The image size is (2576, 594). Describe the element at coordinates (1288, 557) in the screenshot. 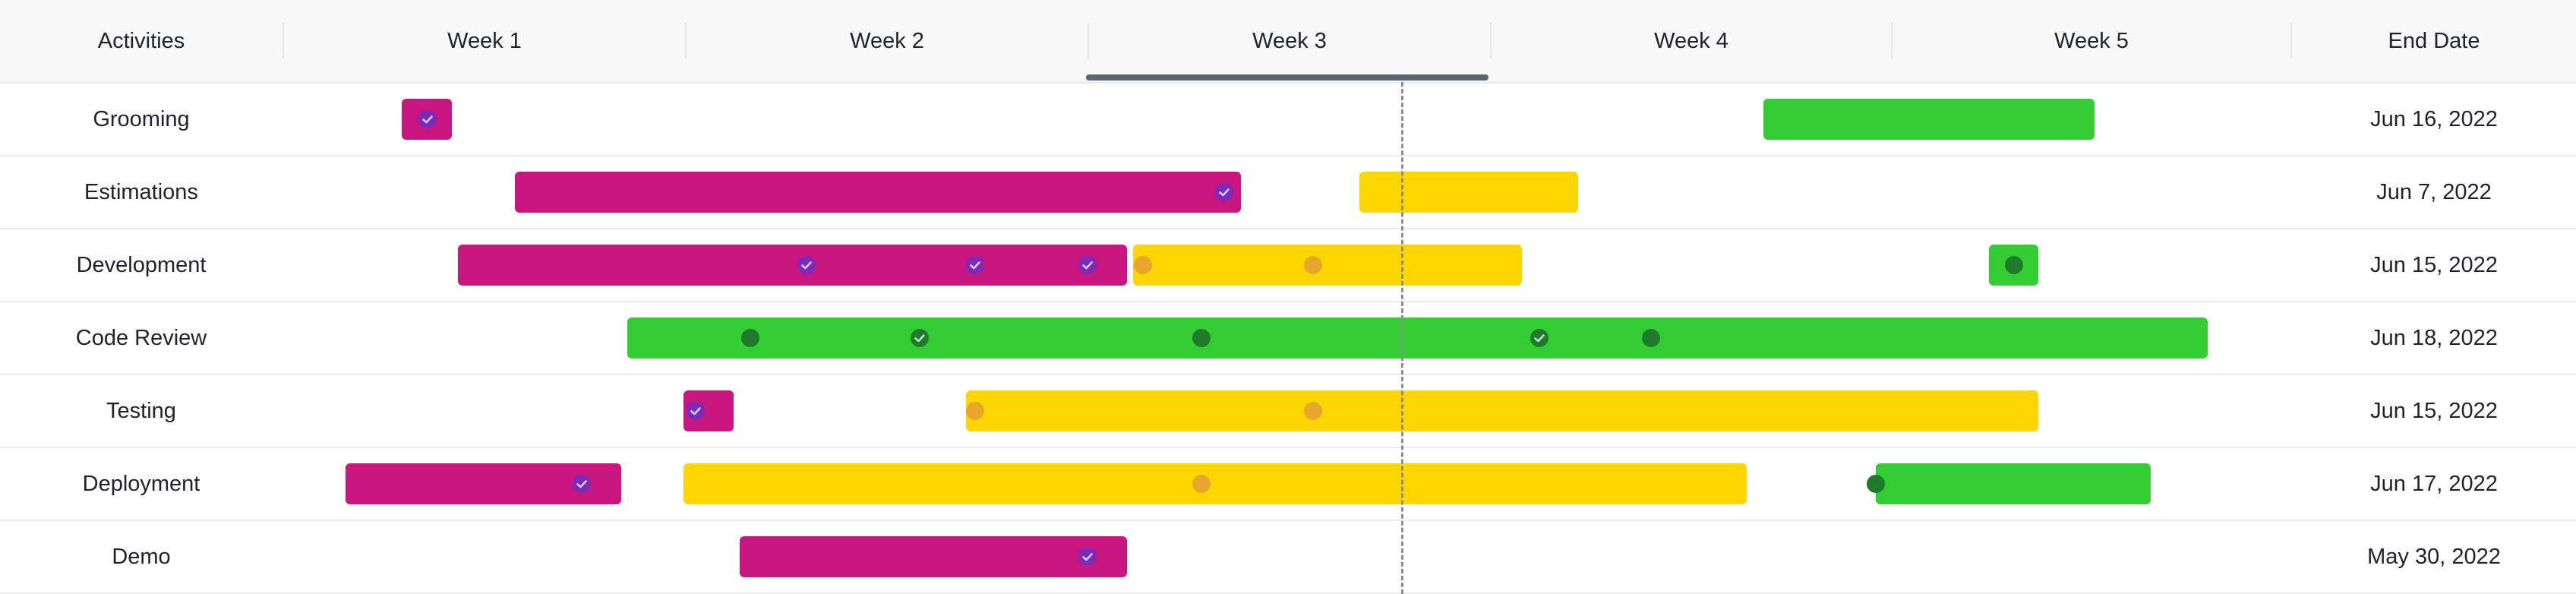

I see `activity-row: Demo May 30, 2022` at that location.